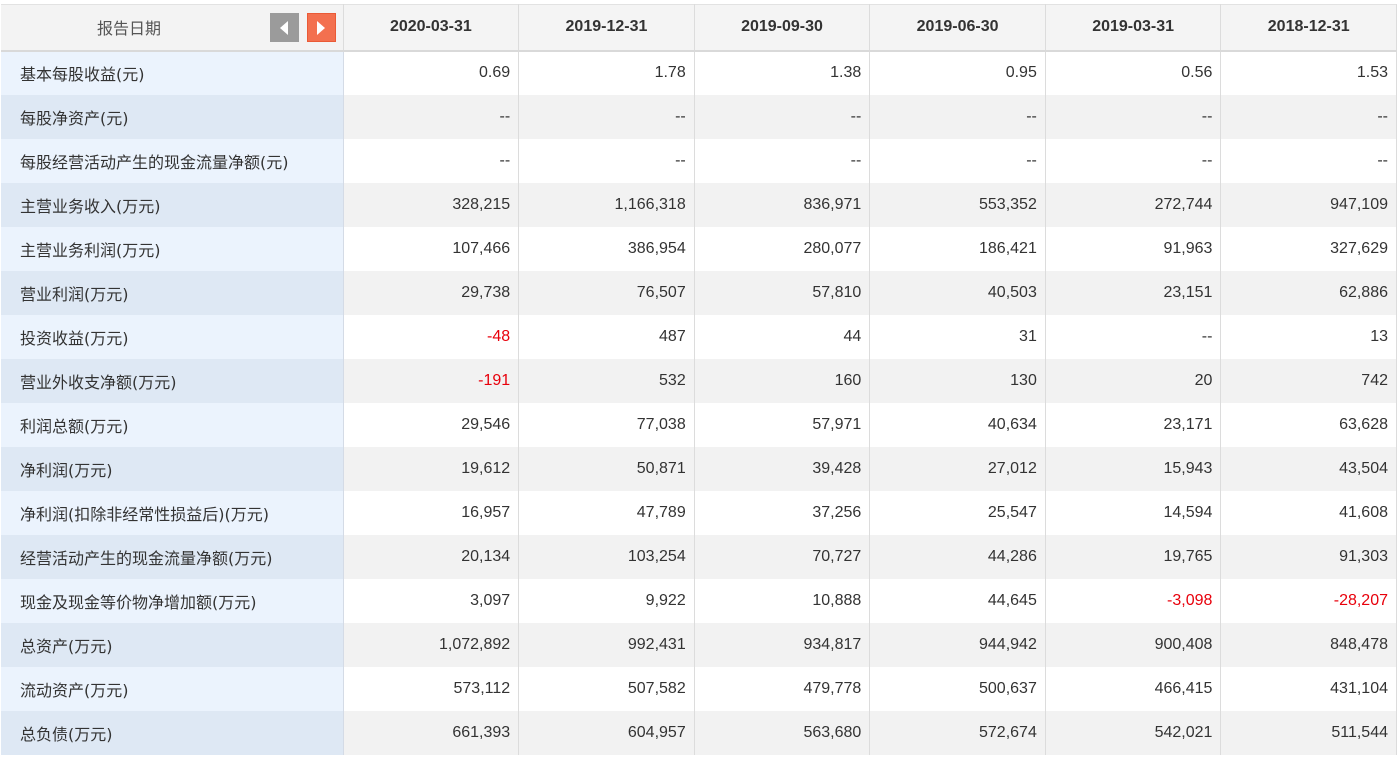  Describe the element at coordinates (957, 28) in the screenshot. I see `date-header: 2019-06-30` at that location.